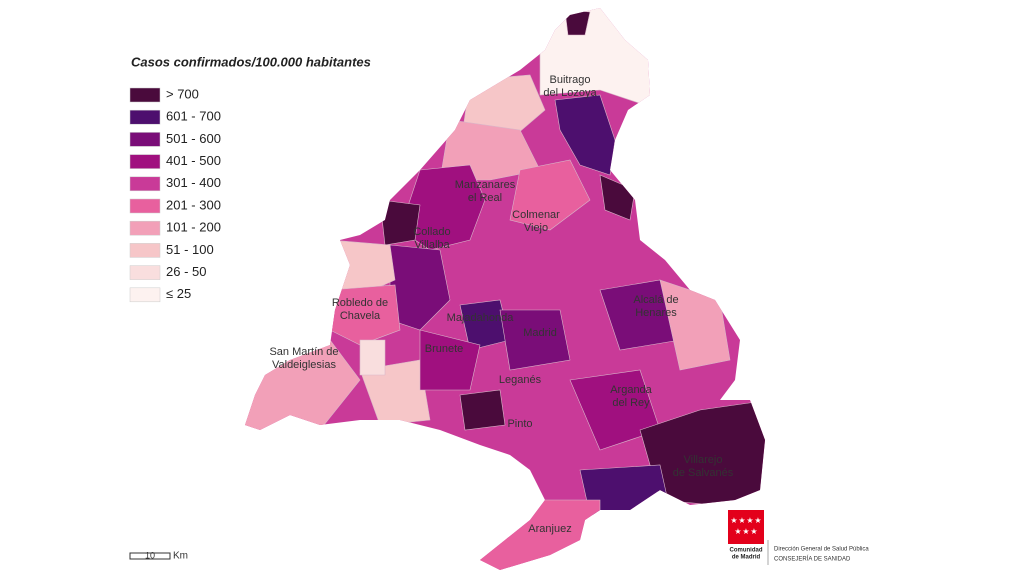 This screenshot has width=1024, height=576. What do you see at coordinates (656, 313) in the screenshot?
I see `place-label: Henares` at bounding box center [656, 313].